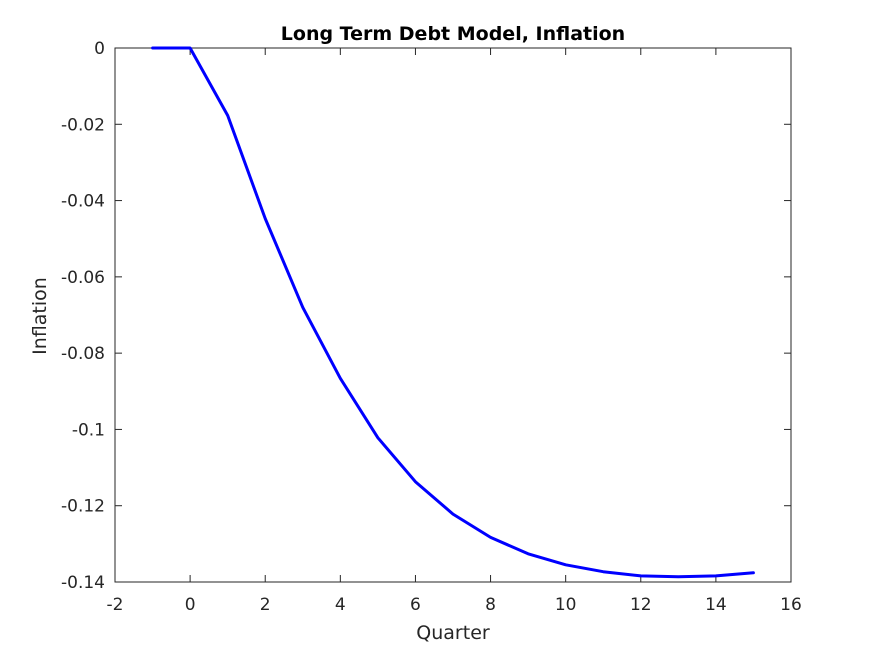  I want to click on y-tick-label: -0.14, so click(83, 583).